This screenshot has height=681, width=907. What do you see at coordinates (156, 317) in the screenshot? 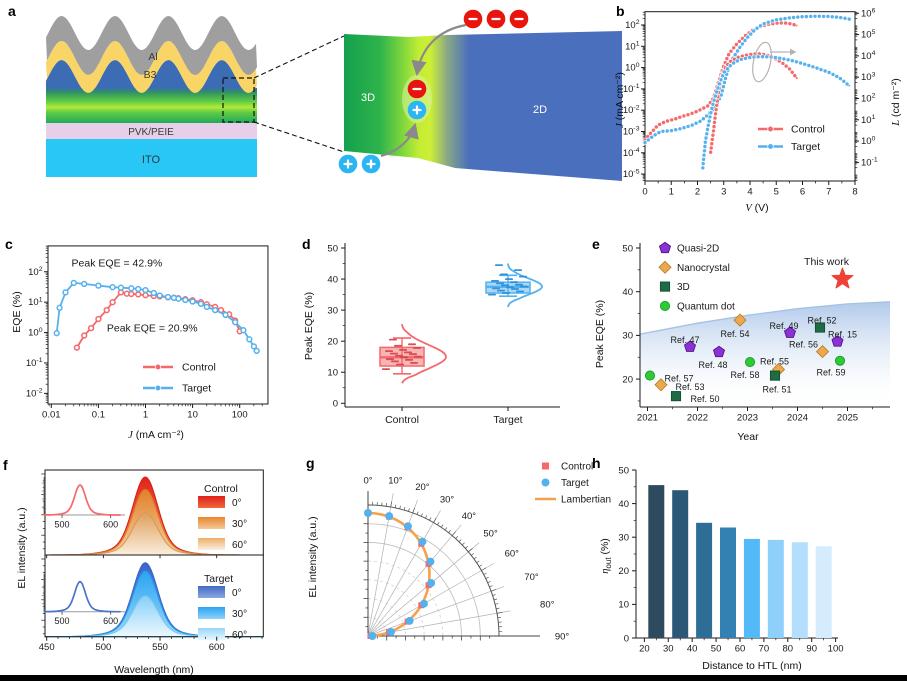
I see `series-target` at bounding box center [156, 317].